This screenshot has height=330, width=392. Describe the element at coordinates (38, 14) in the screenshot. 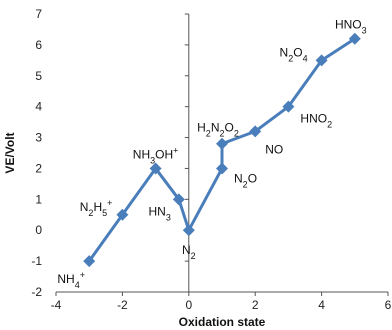

I see `y-tick-label: 7` at that location.